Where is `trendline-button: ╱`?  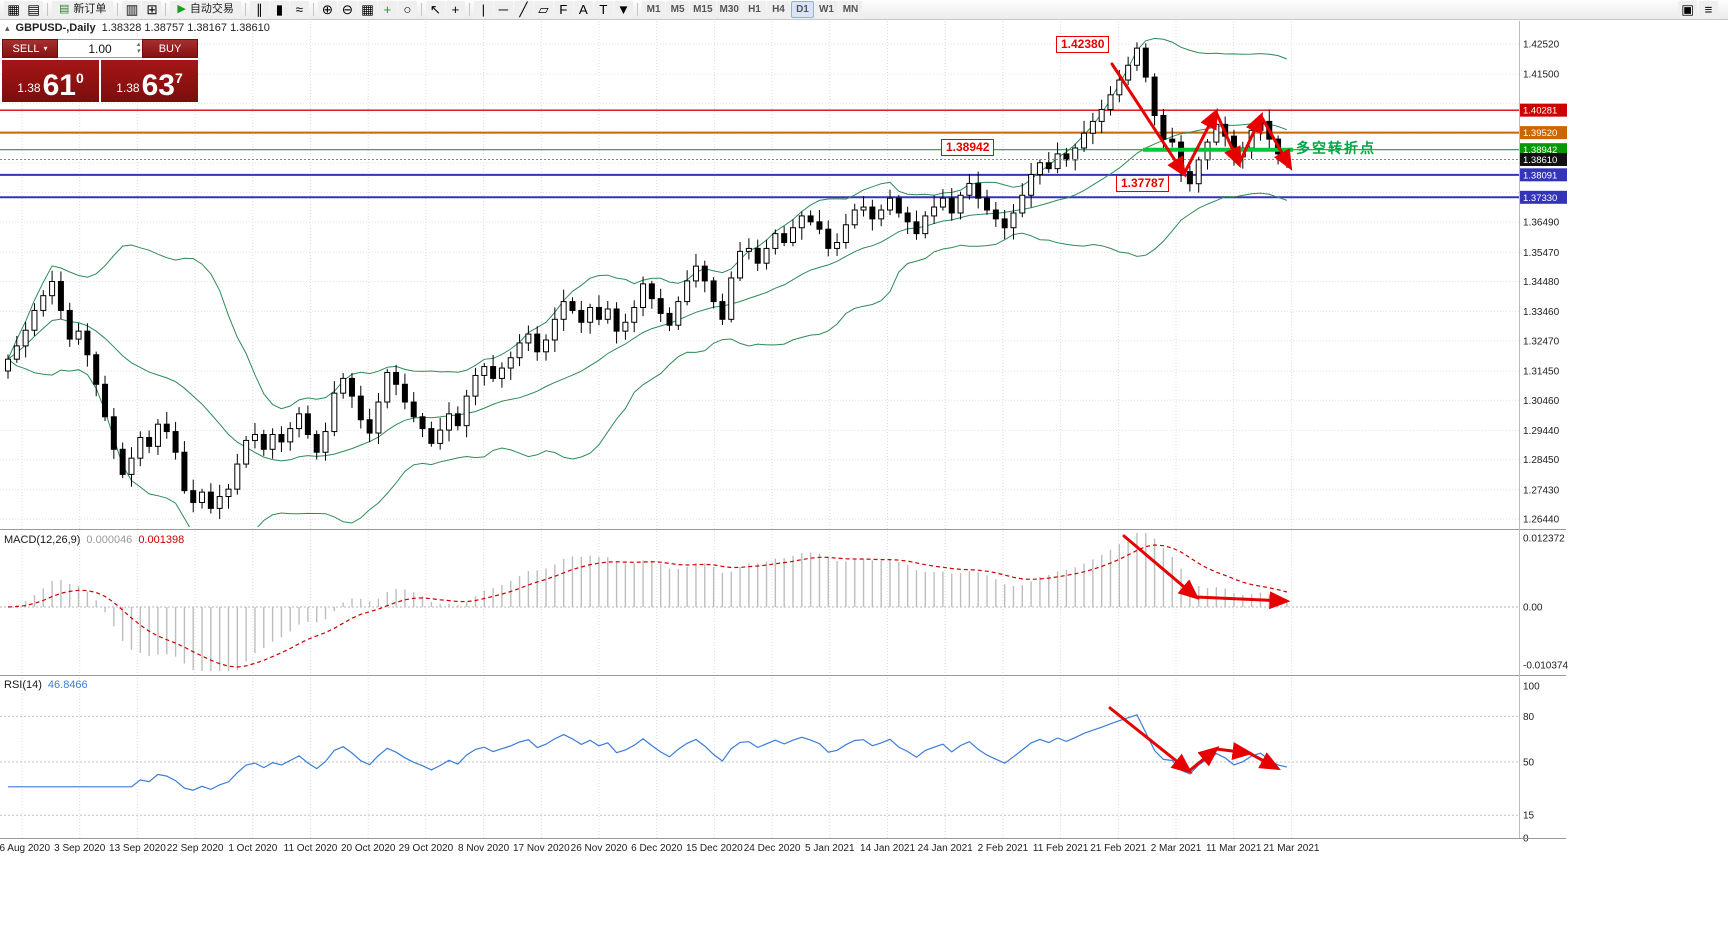
trendline-button: ╱ is located at coordinates (523, 9).